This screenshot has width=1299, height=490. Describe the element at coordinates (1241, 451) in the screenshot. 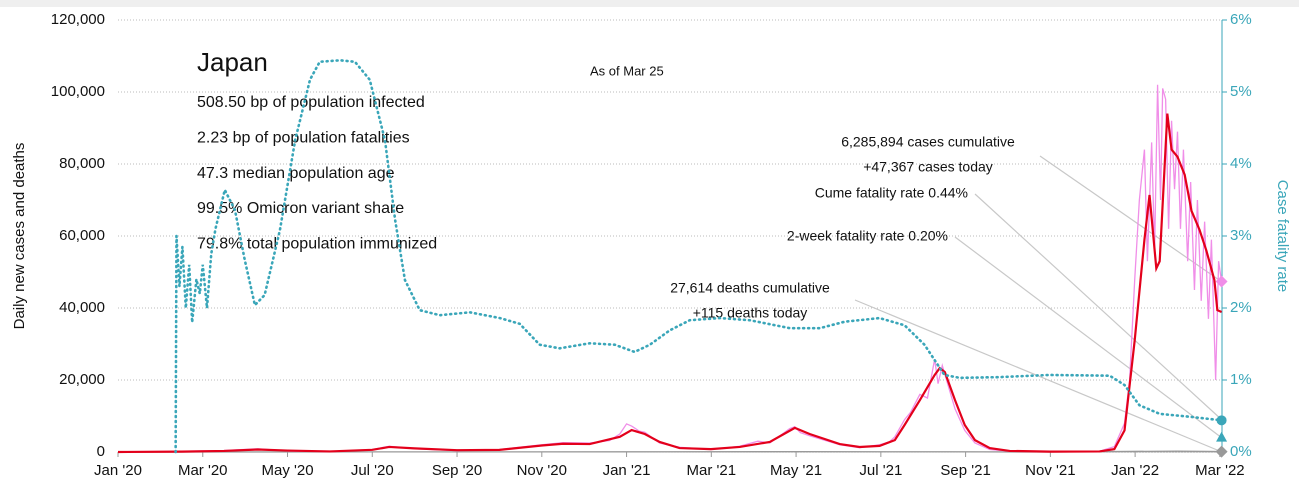

I see `y2-tick-label: 0%` at that location.